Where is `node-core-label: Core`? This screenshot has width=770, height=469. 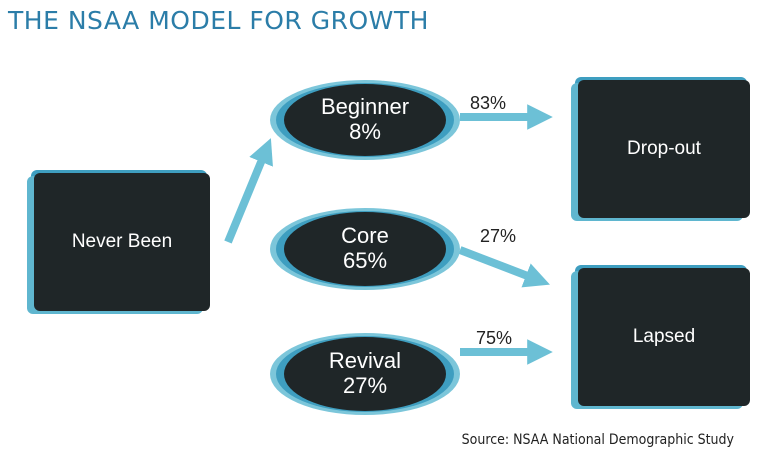
node-core-label: Core is located at coordinates (365, 236).